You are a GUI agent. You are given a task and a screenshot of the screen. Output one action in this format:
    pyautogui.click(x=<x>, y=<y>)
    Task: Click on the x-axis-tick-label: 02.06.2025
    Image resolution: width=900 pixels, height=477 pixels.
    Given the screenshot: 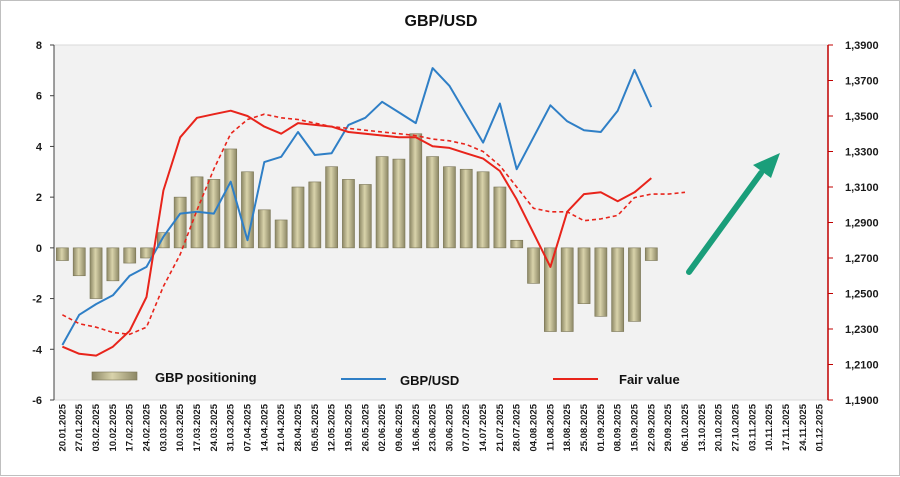 What is the action you would take?
    pyautogui.click(x=382, y=427)
    